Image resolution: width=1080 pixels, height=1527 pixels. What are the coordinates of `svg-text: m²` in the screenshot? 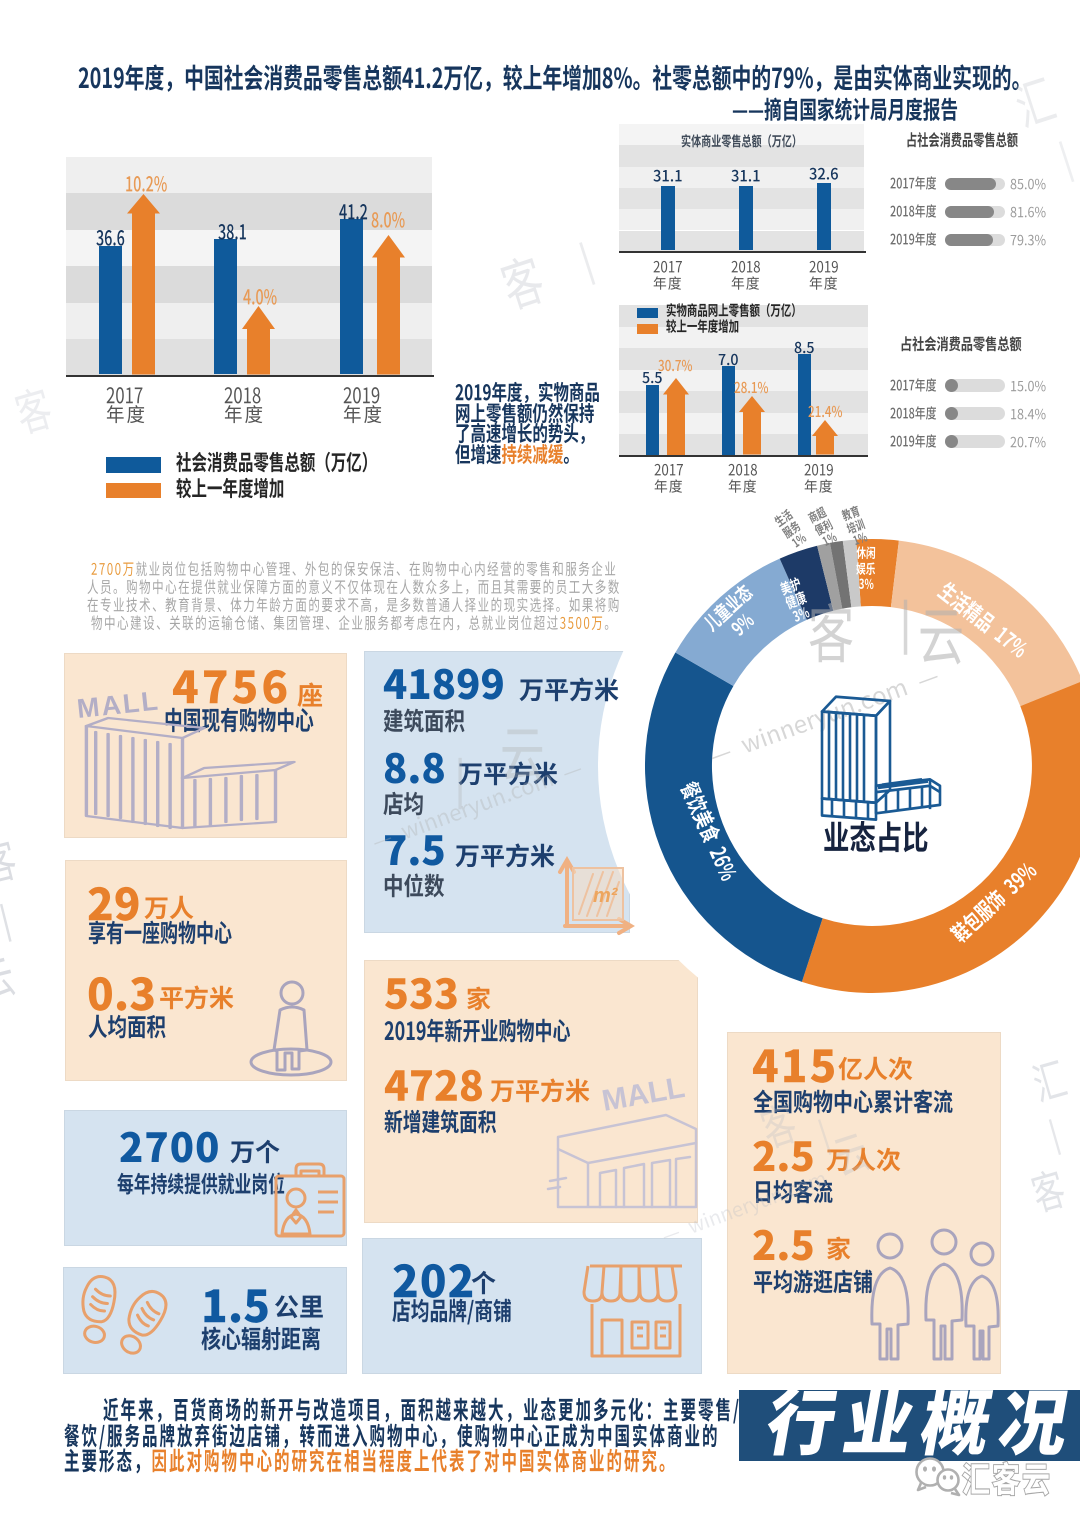 It's located at (606, 896).